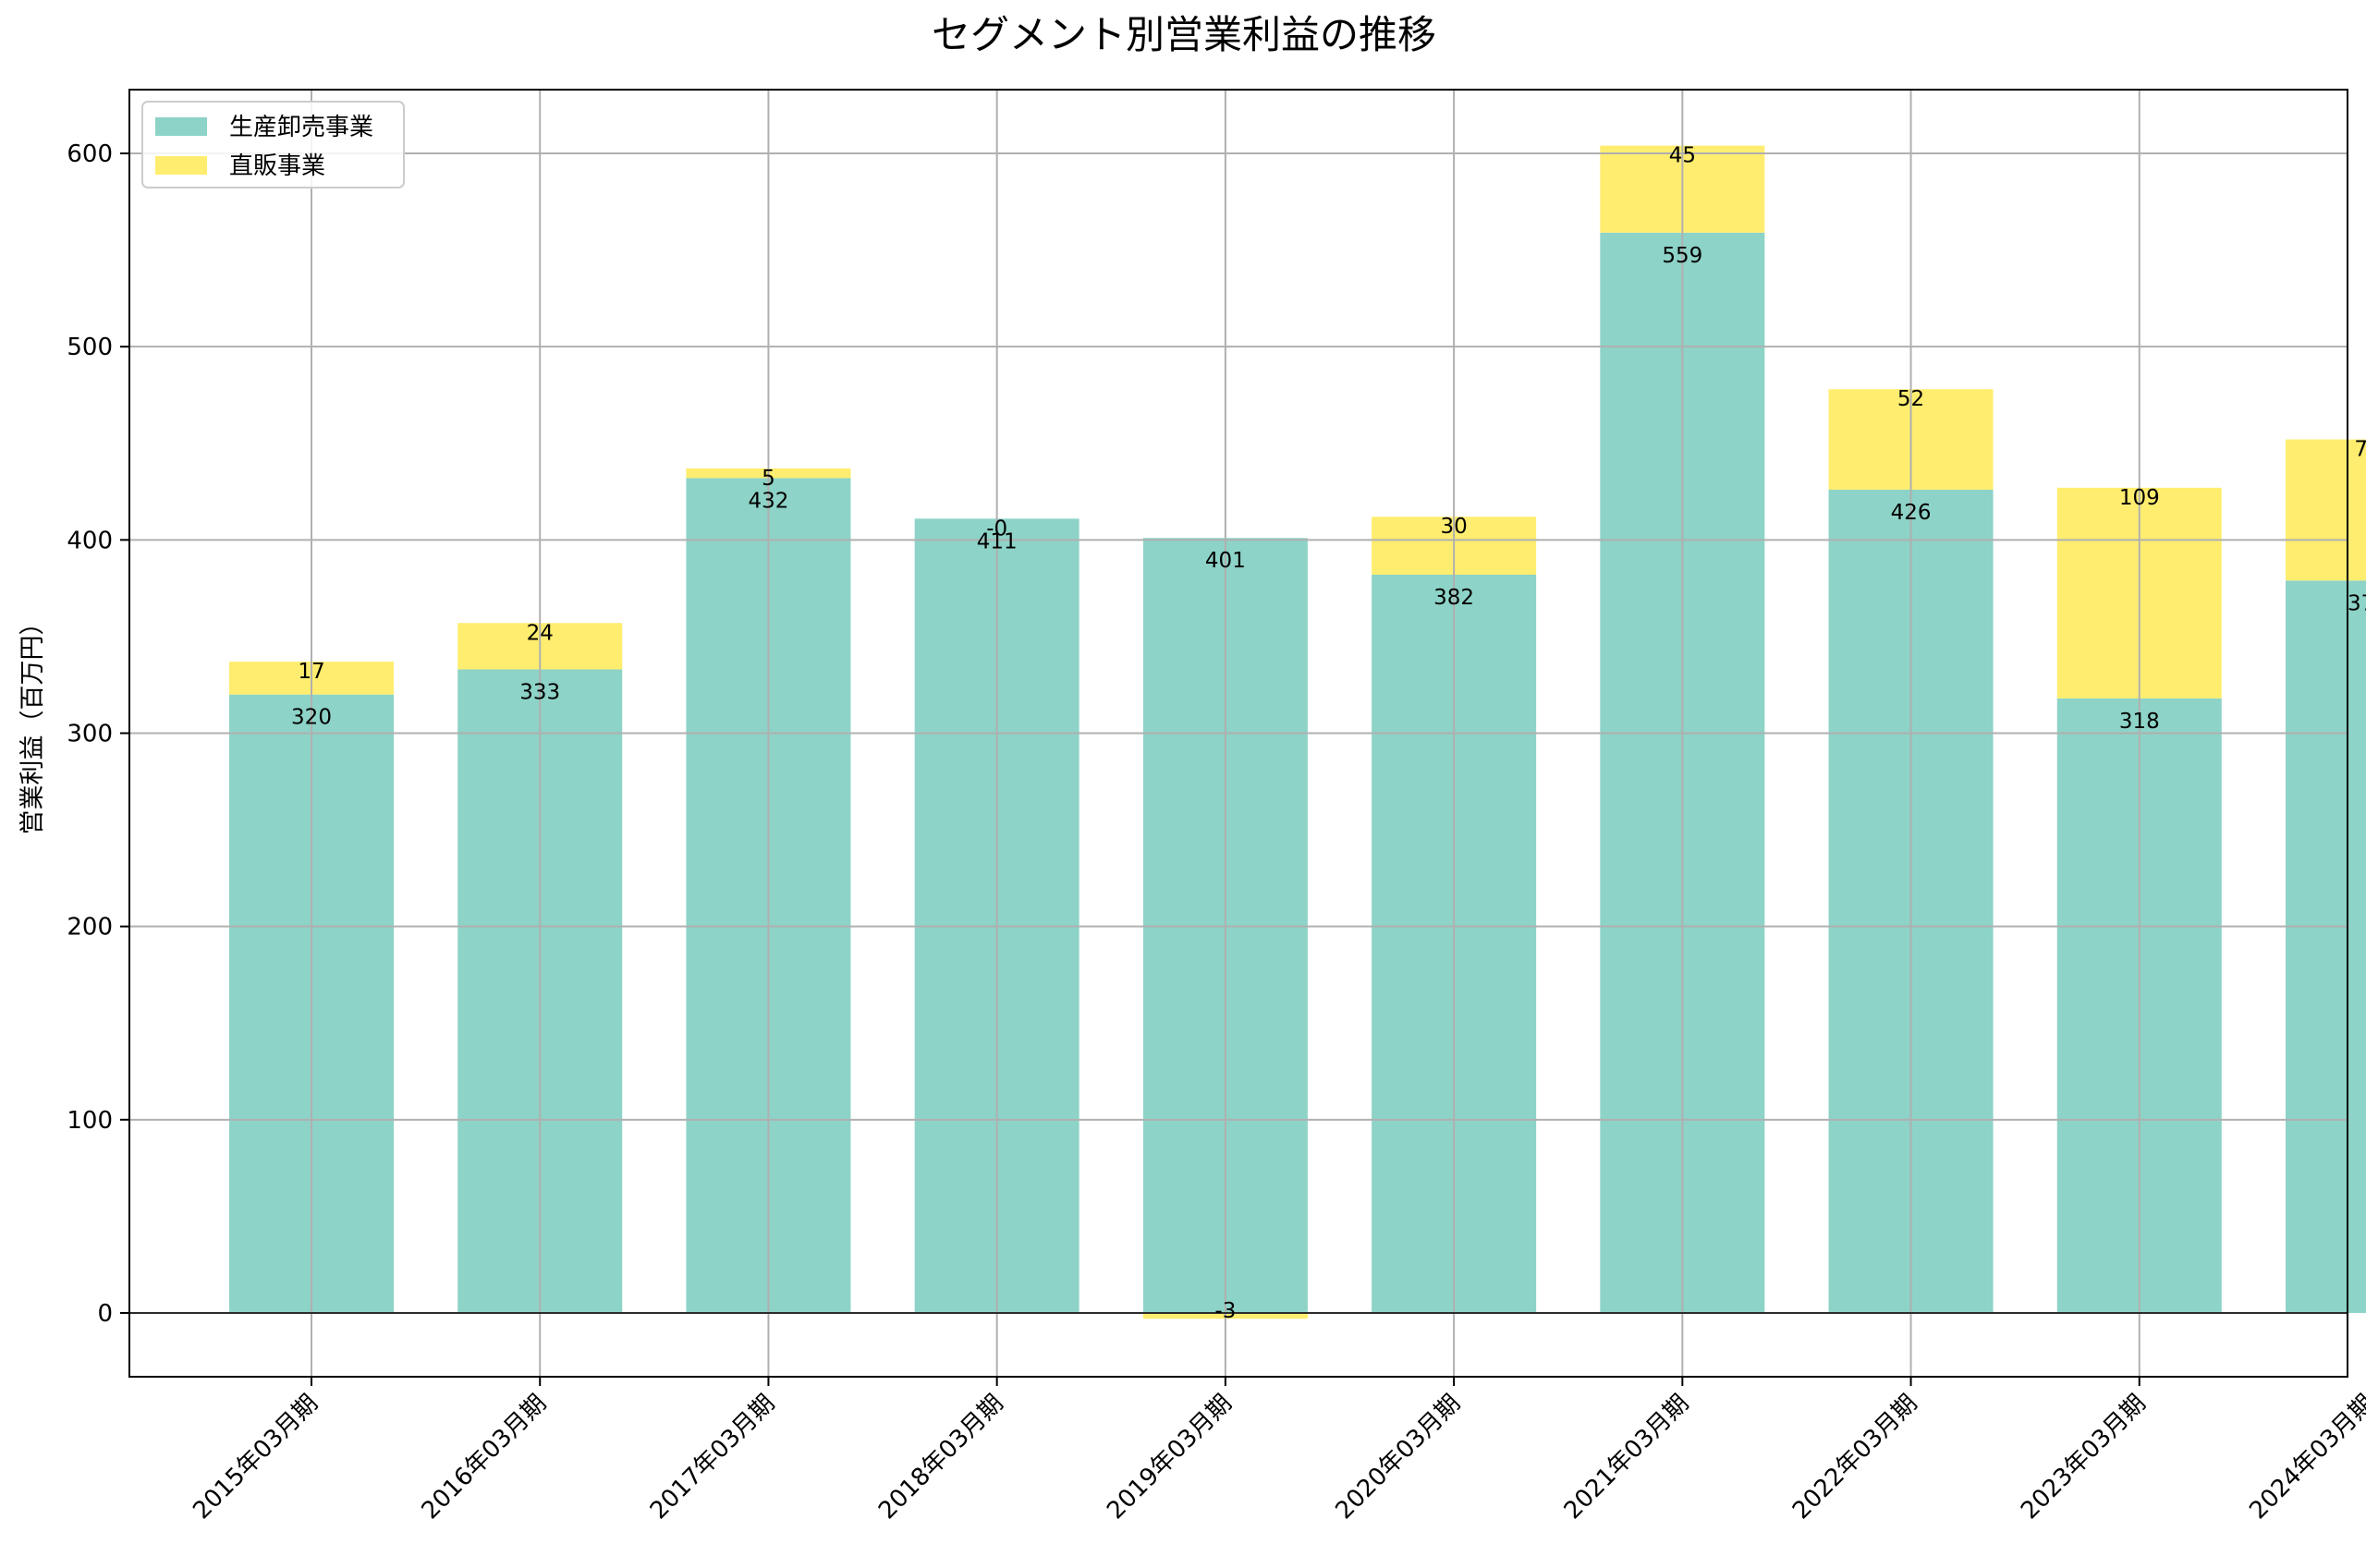 The width and height of the screenshot is (2366, 1568). Describe the element at coordinates (768, 501) in the screenshot. I see `data-label-series-1: 432` at that location.